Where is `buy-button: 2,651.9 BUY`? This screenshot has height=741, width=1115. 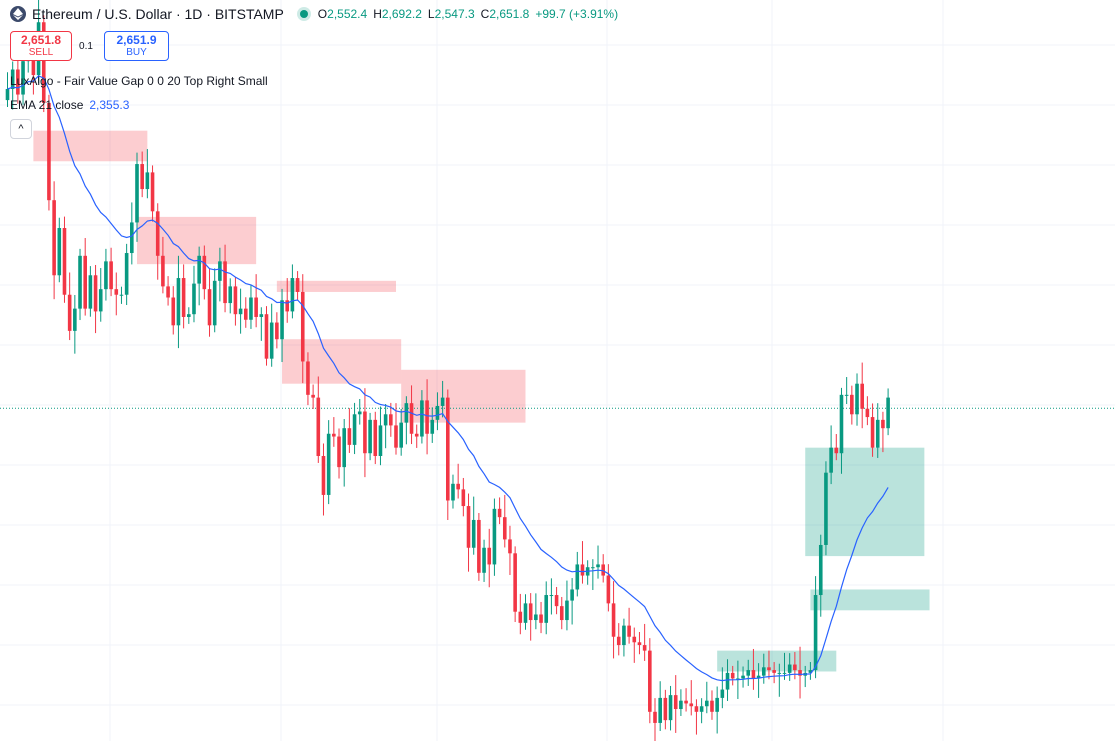 buy-button: 2,651.9 BUY is located at coordinates (136, 46).